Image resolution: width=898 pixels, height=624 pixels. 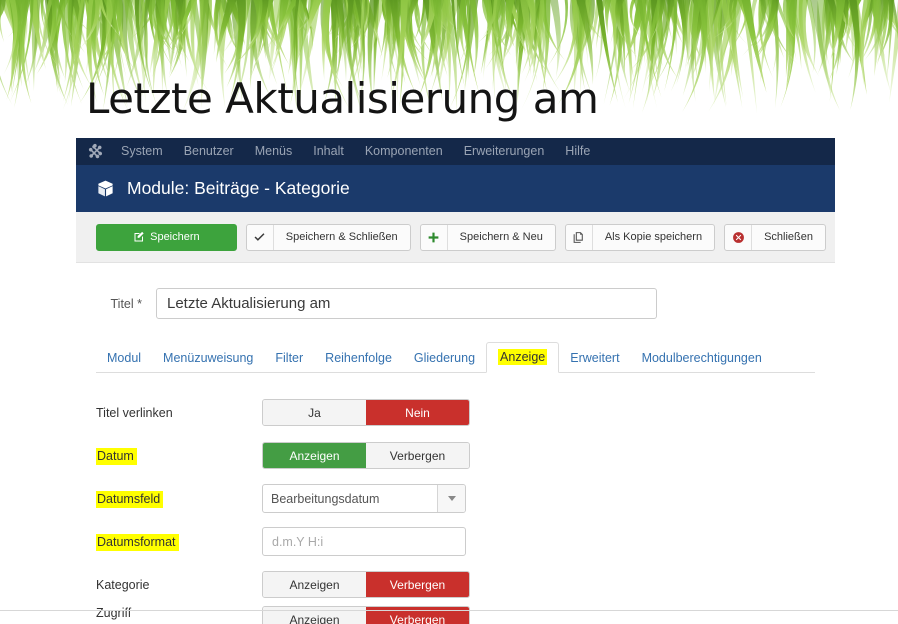 What do you see at coordinates (139, 237) in the screenshot?
I see `save-pencil-icon` at bounding box center [139, 237].